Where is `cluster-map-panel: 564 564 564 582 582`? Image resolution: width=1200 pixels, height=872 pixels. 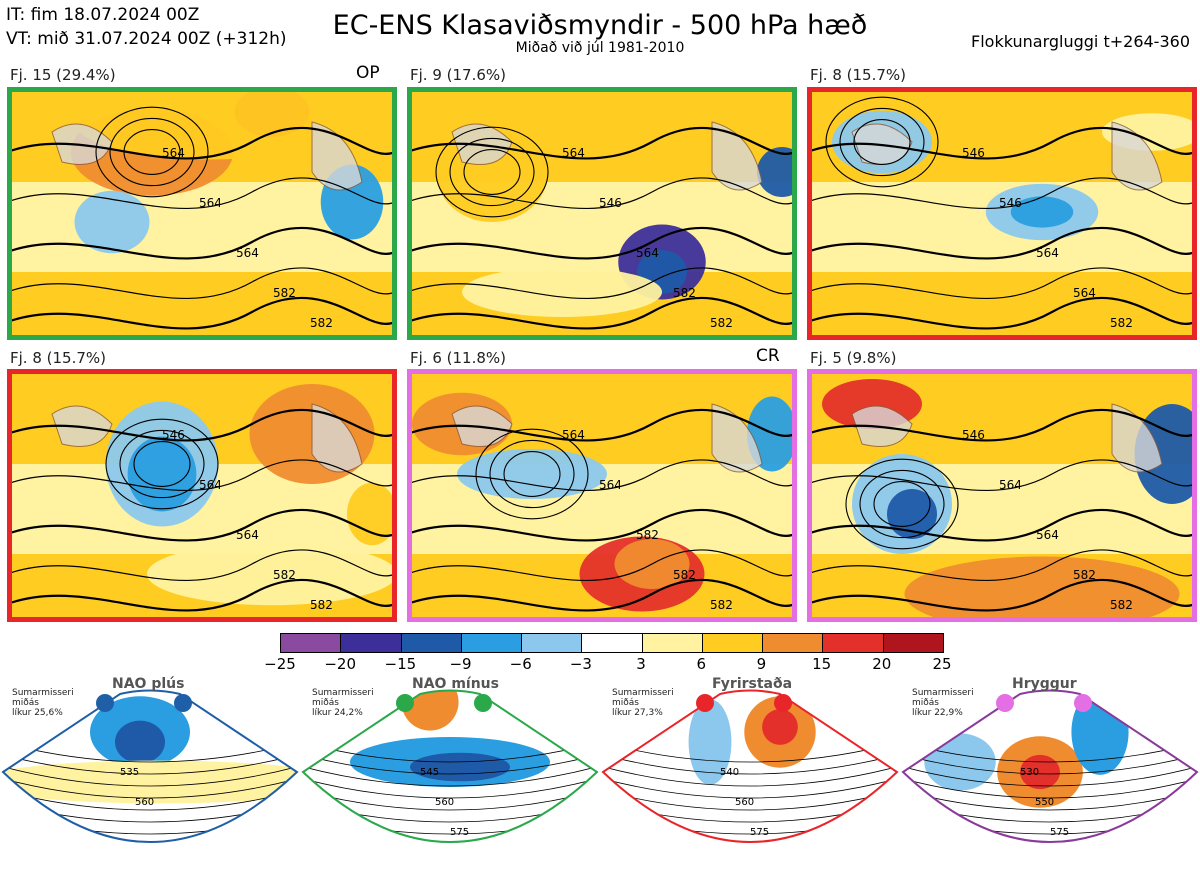
cluster-map-panel: 564 564 564 582 582 is located at coordinates (202, 213).